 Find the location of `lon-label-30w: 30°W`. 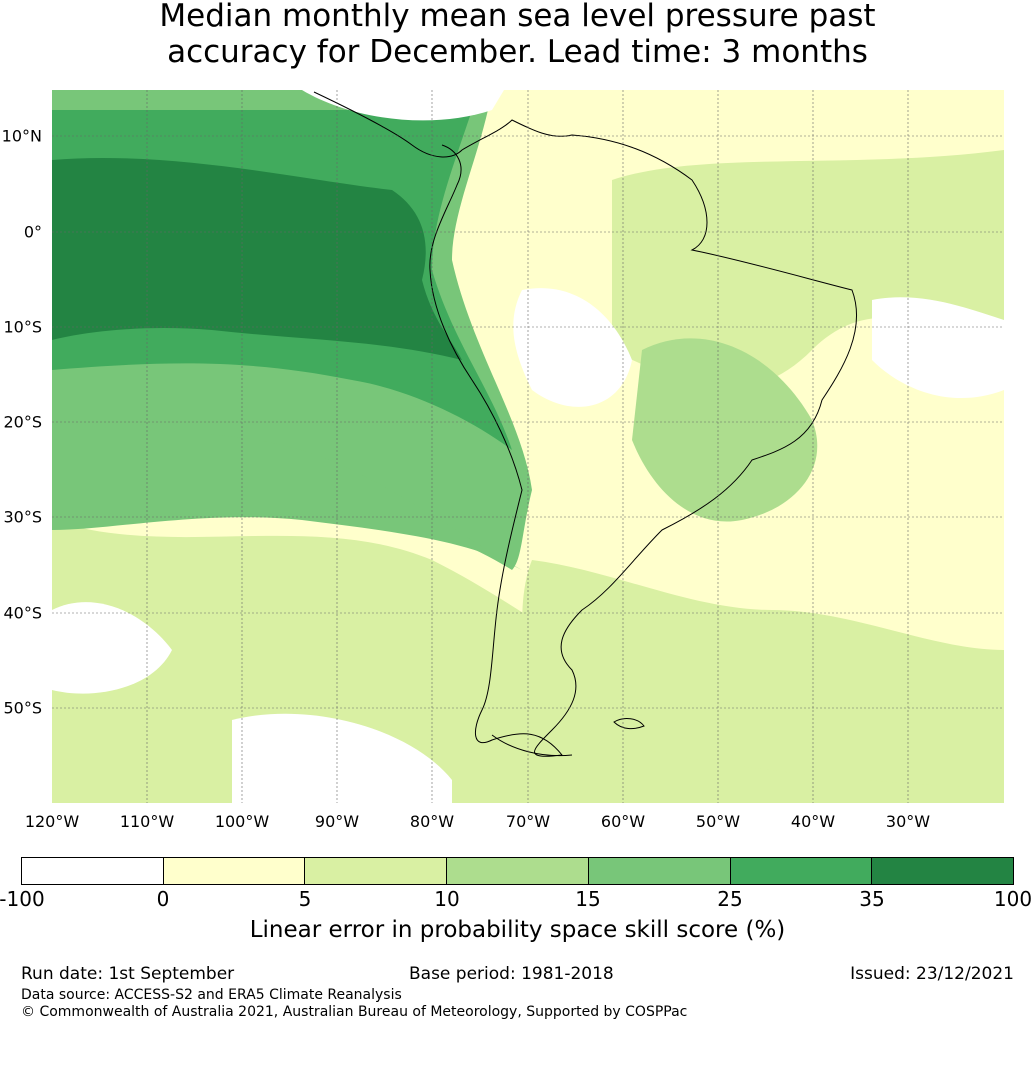

lon-label-30w: 30°W is located at coordinates (908, 821).